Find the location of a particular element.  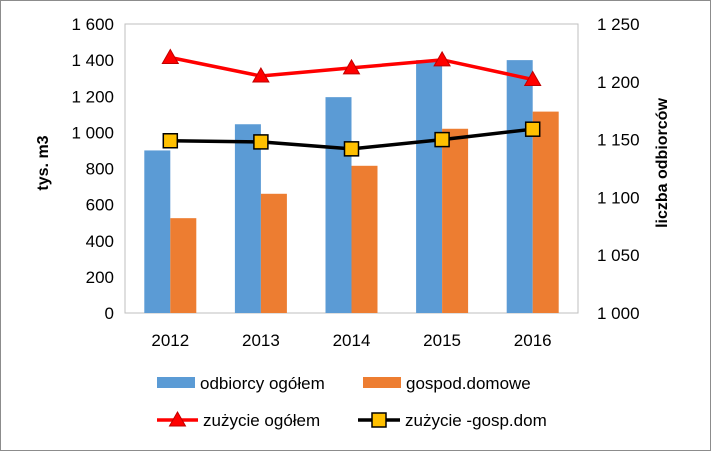

marker-triangle-2013 is located at coordinates (261, 75).